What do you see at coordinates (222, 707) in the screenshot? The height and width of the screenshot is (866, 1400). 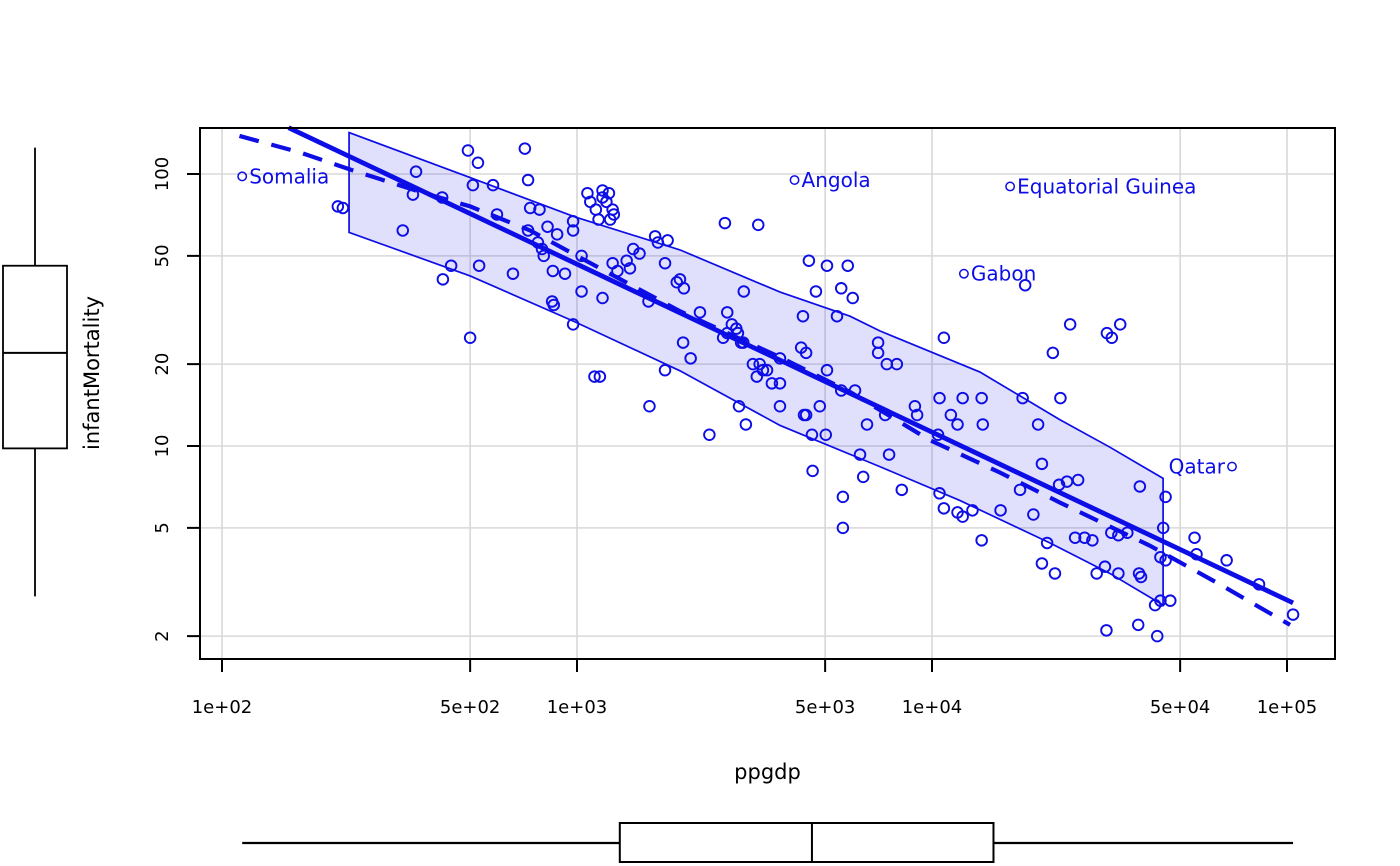 I see `x-tick-label: 1e+02` at bounding box center [222, 707].